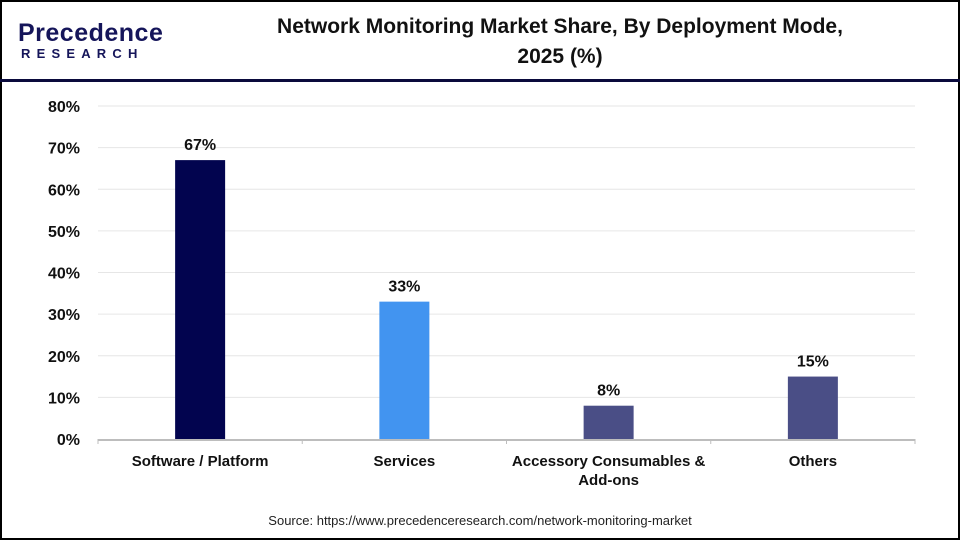  I want to click on y-tick-label: 70%, so click(64, 149).